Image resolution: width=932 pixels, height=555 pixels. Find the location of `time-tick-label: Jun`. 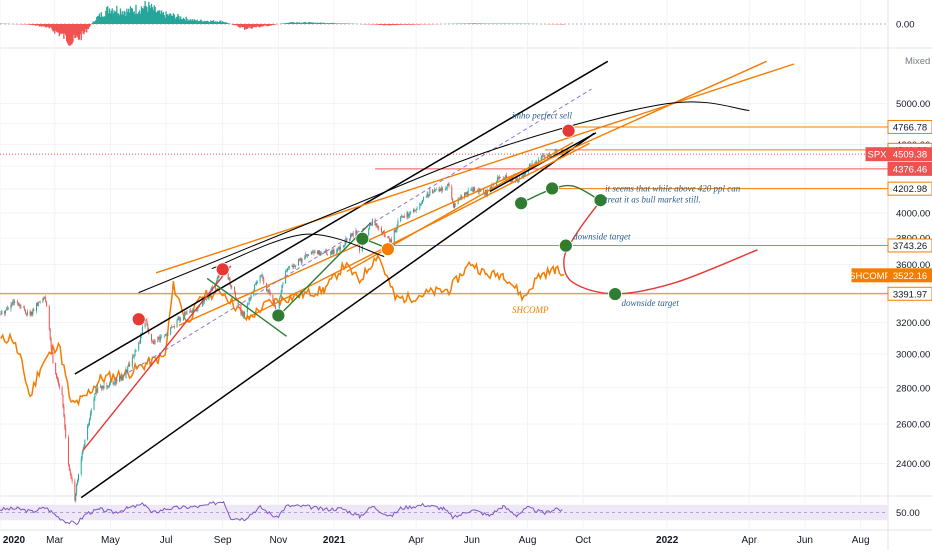

time-tick-label: Jun is located at coordinates (805, 540).